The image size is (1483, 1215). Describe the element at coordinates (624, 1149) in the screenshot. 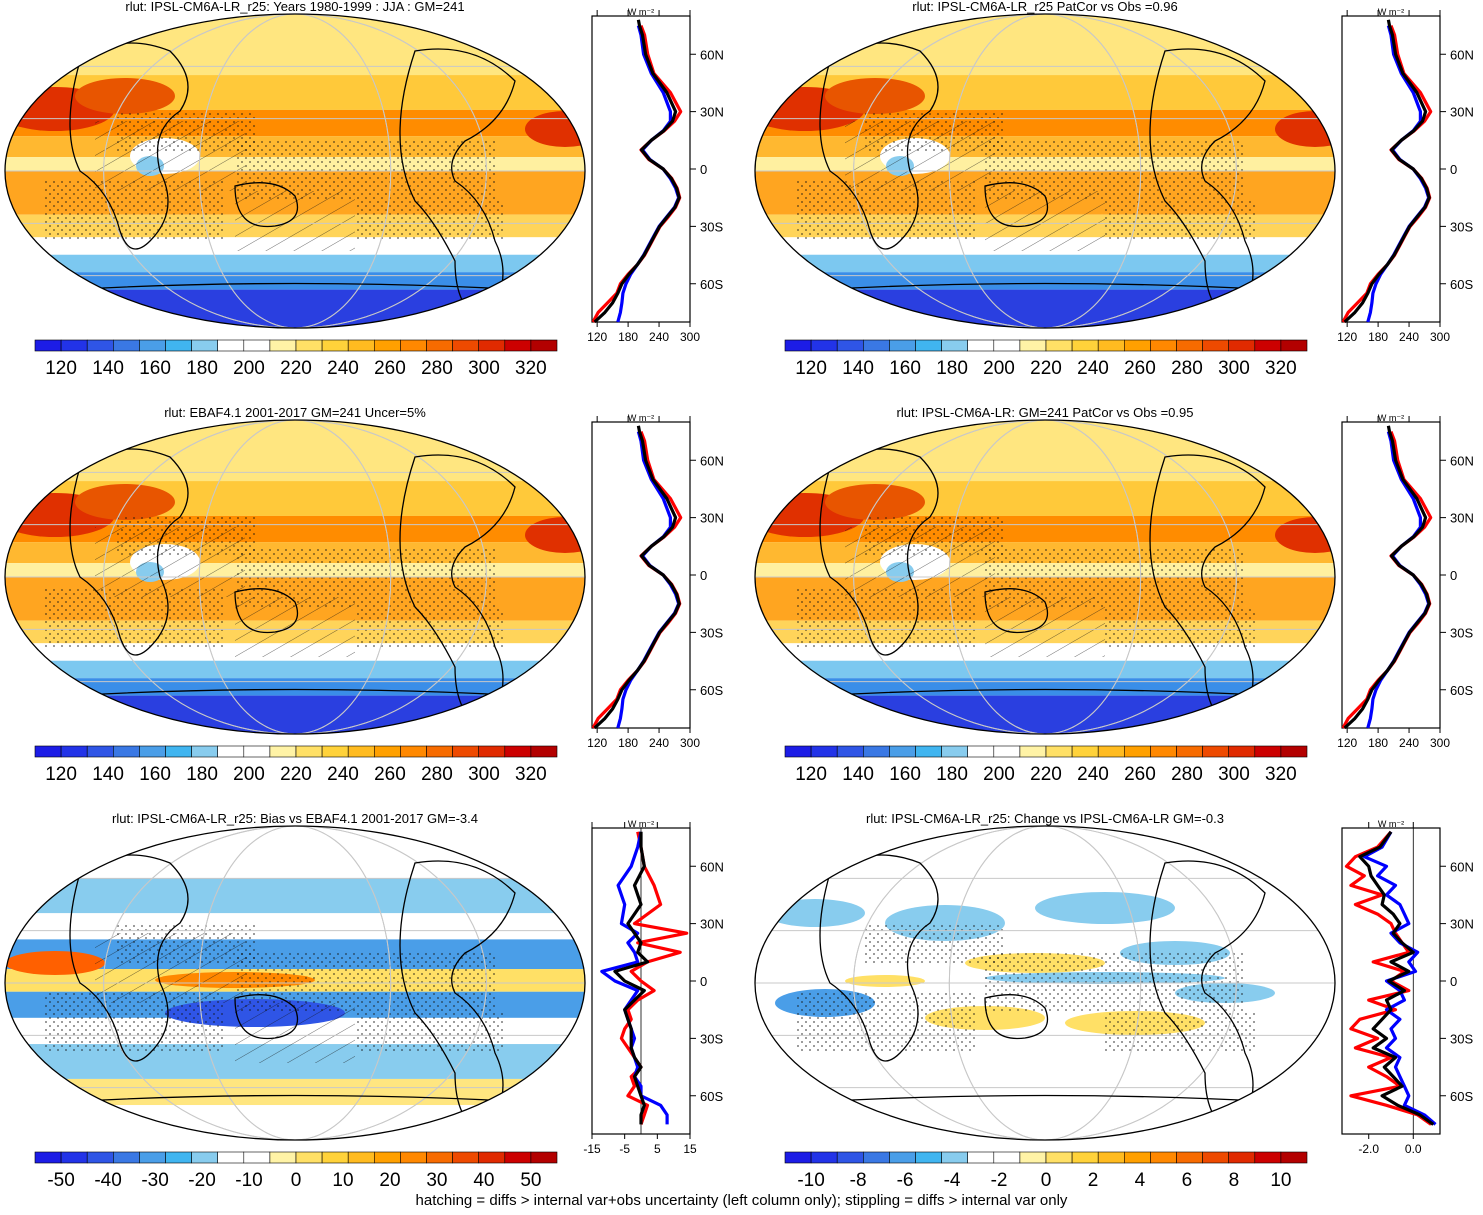

I see `profile-xlabel: -5` at that location.